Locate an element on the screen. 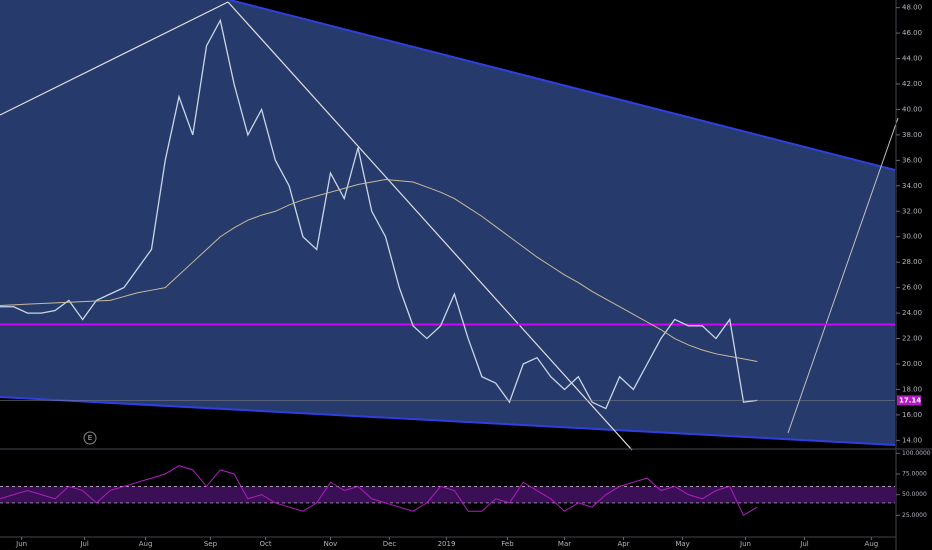 The image size is (932, 550). x-tick-label: Nov is located at coordinates (331, 544).